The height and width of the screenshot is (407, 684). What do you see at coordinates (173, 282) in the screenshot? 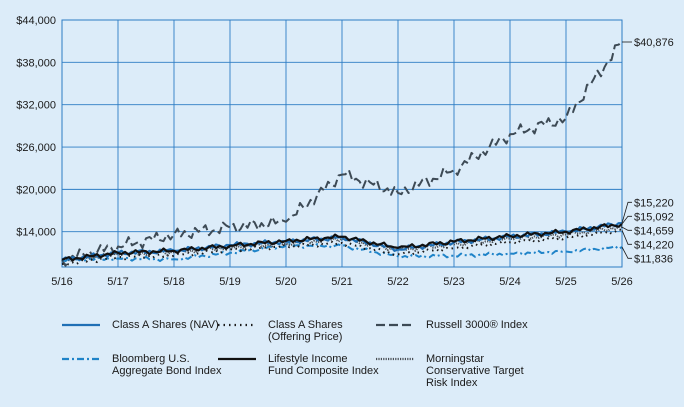
I see `x-tick-label: 5/18` at bounding box center [173, 282].